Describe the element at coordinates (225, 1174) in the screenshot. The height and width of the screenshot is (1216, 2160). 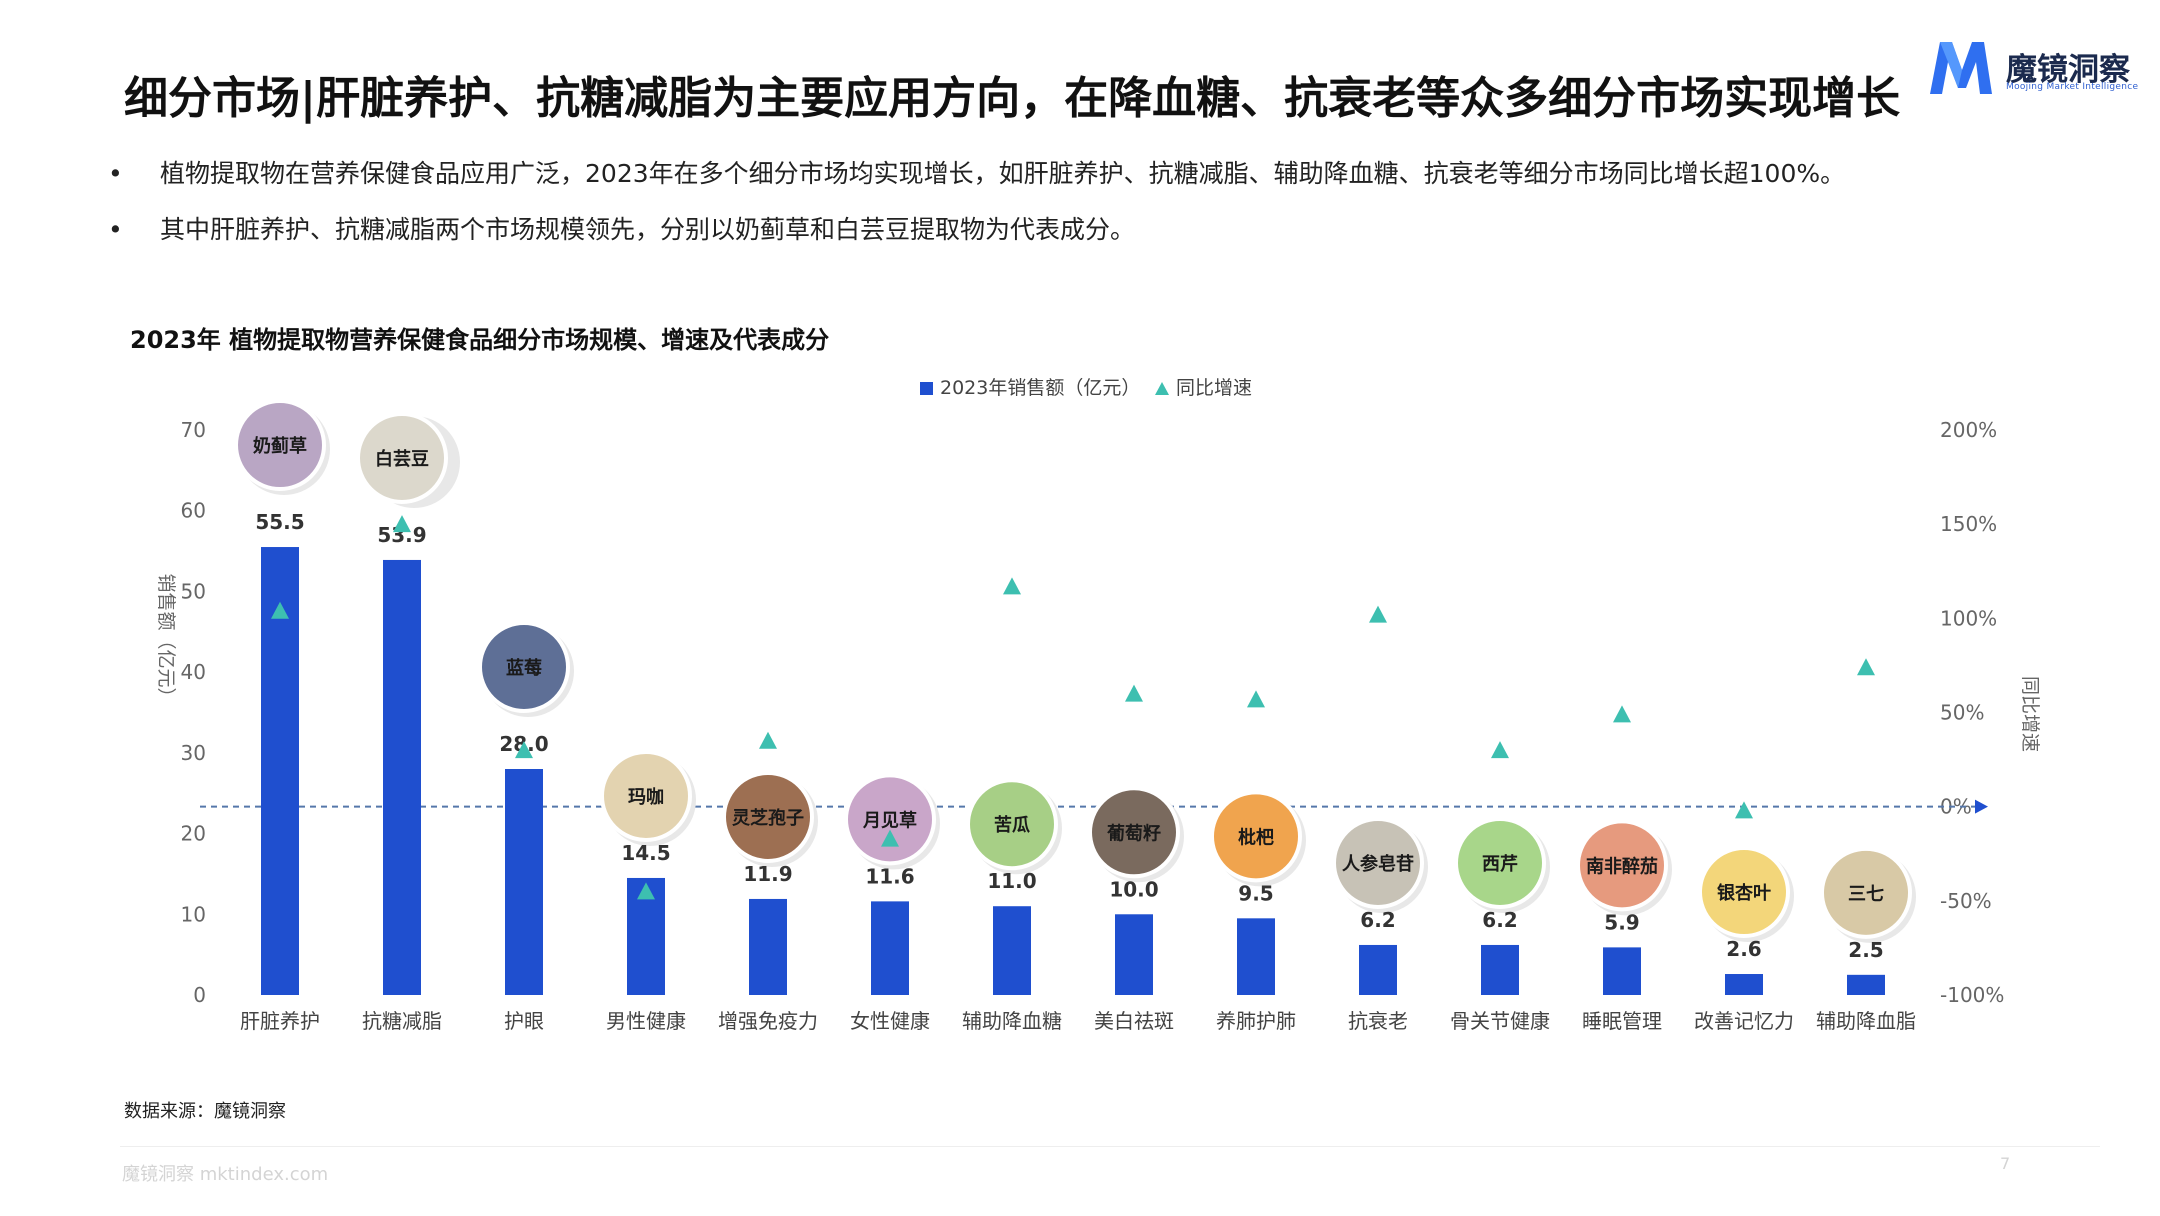
I see `footer-url: 魔镜洞察 mktindex.com` at that location.